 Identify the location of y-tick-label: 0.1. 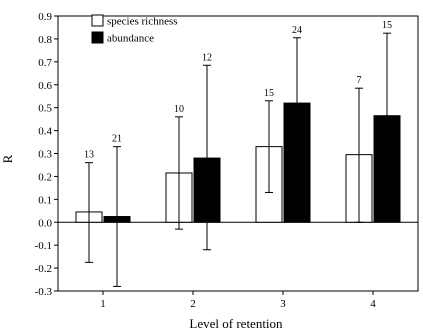
(45, 200).